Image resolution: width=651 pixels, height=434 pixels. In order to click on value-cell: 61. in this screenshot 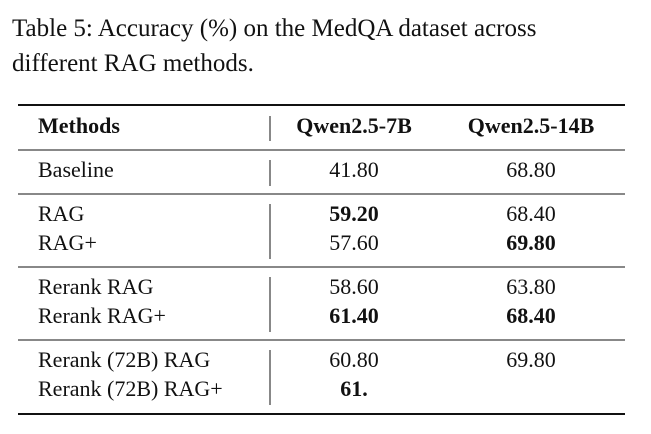, I will do `click(354, 388)`.